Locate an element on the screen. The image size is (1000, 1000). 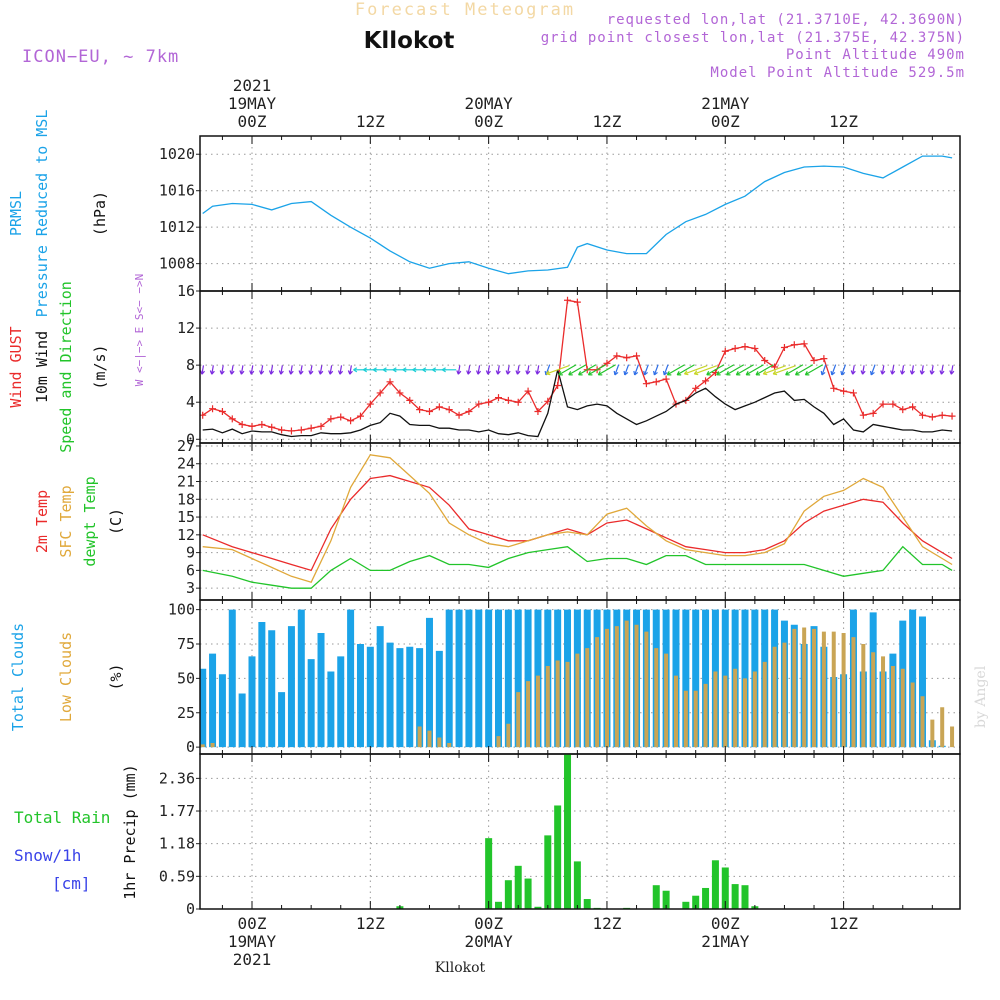
series-sfc-temp is located at coordinates (577, 518).